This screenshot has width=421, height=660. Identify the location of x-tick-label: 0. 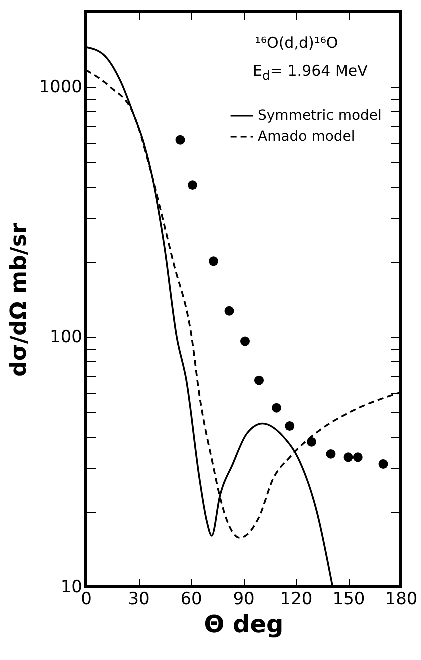
(86, 600).